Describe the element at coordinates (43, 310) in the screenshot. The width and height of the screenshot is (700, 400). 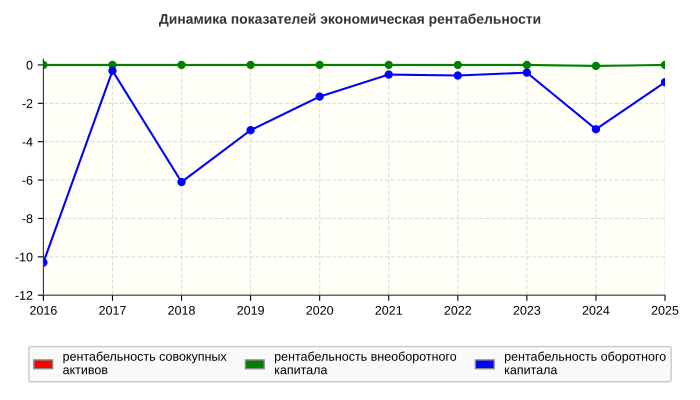
I see `x-tick-label: 2016` at that location.